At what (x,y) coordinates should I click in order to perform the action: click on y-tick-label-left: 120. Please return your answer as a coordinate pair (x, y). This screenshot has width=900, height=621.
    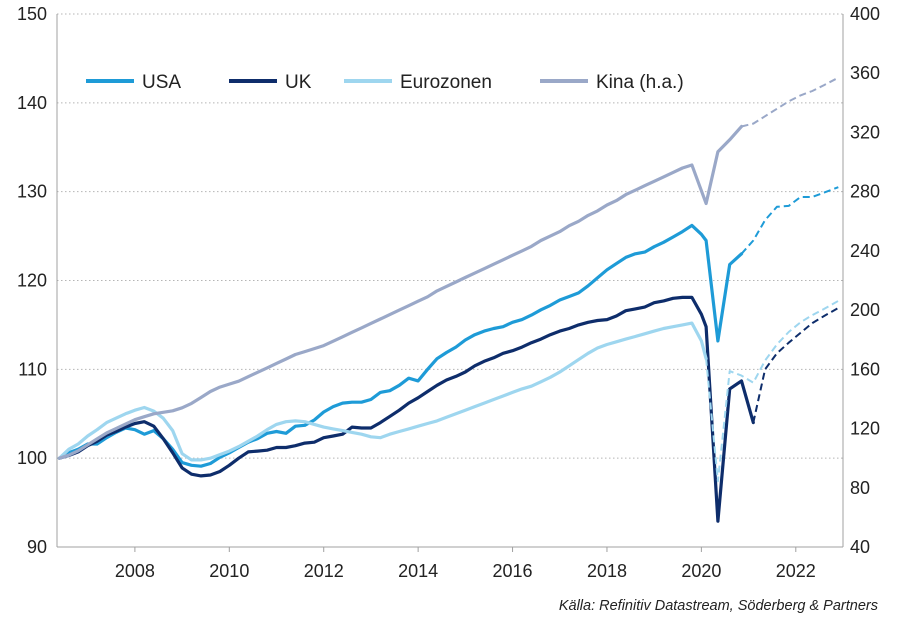
    Looking at the image, I should click on (32, 281).